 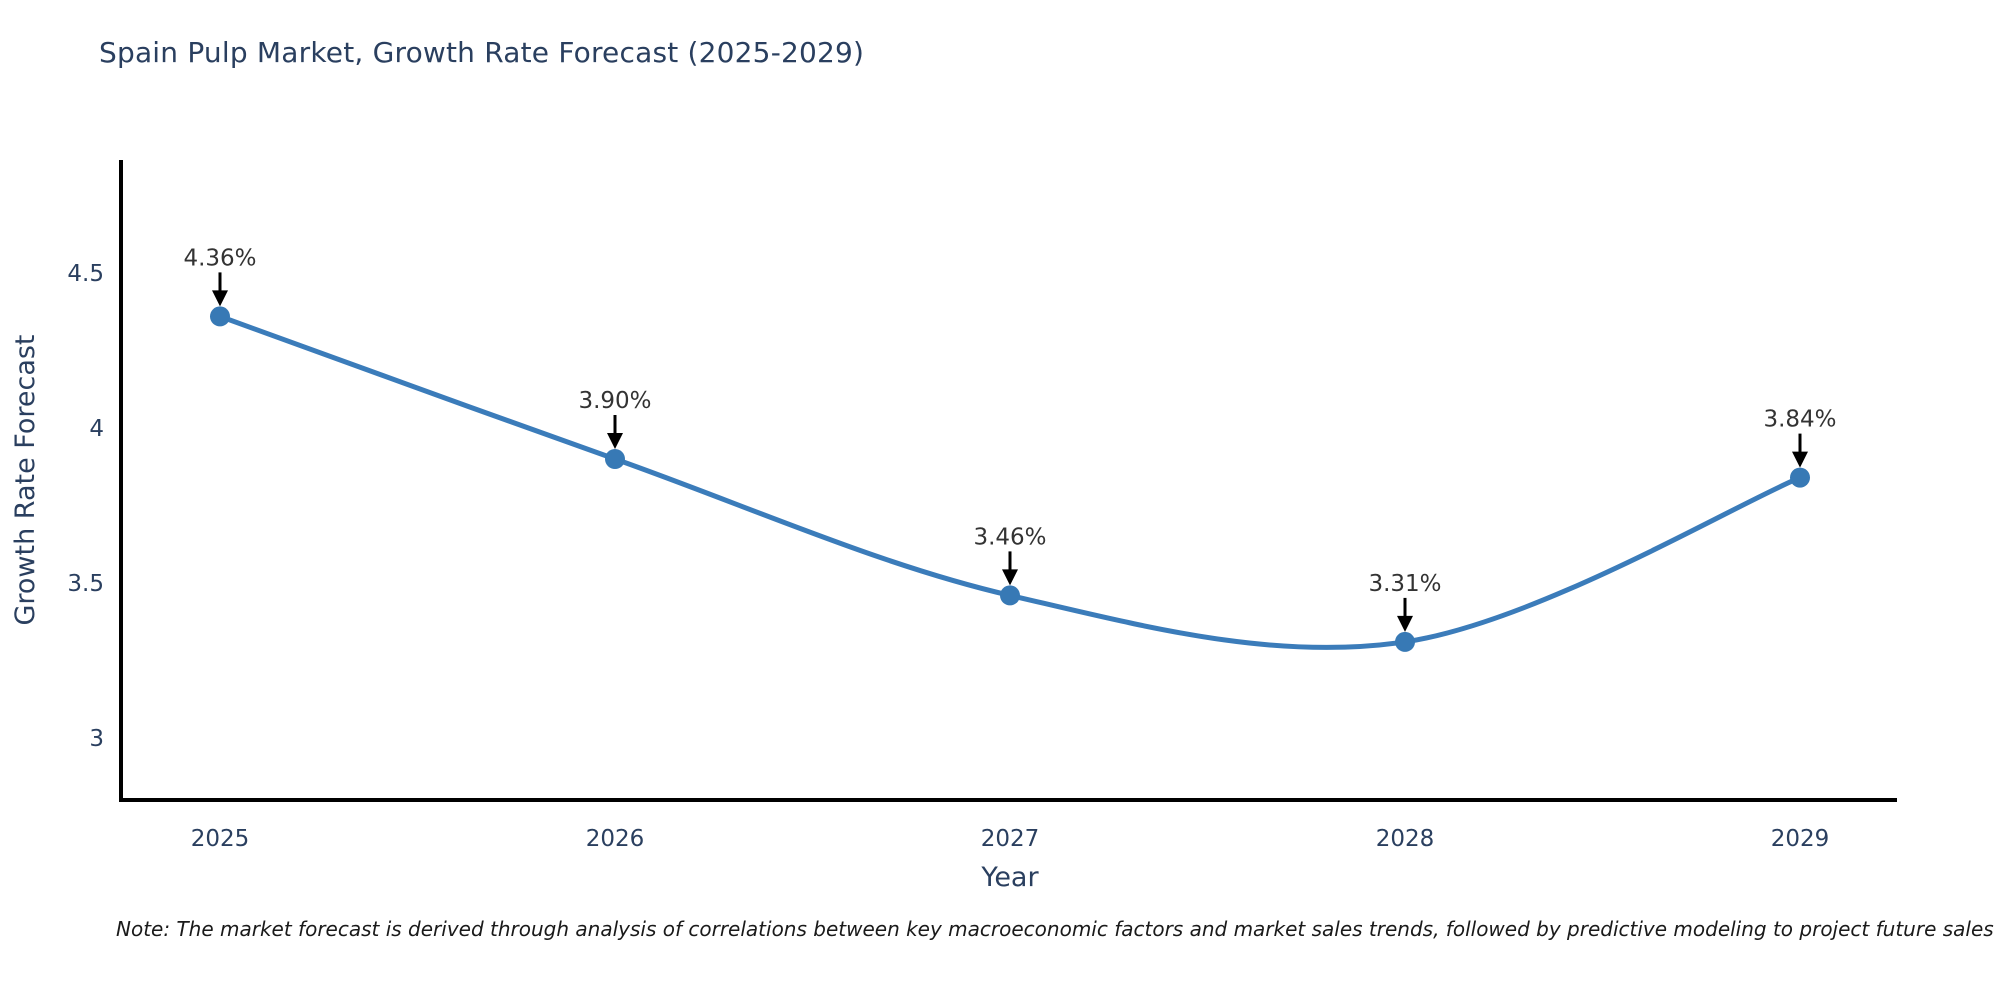 What do you see at coordinates (1009, 877) in the screenshot?
I see `x-axis-title: Year` at bounding box center [1009, 877].